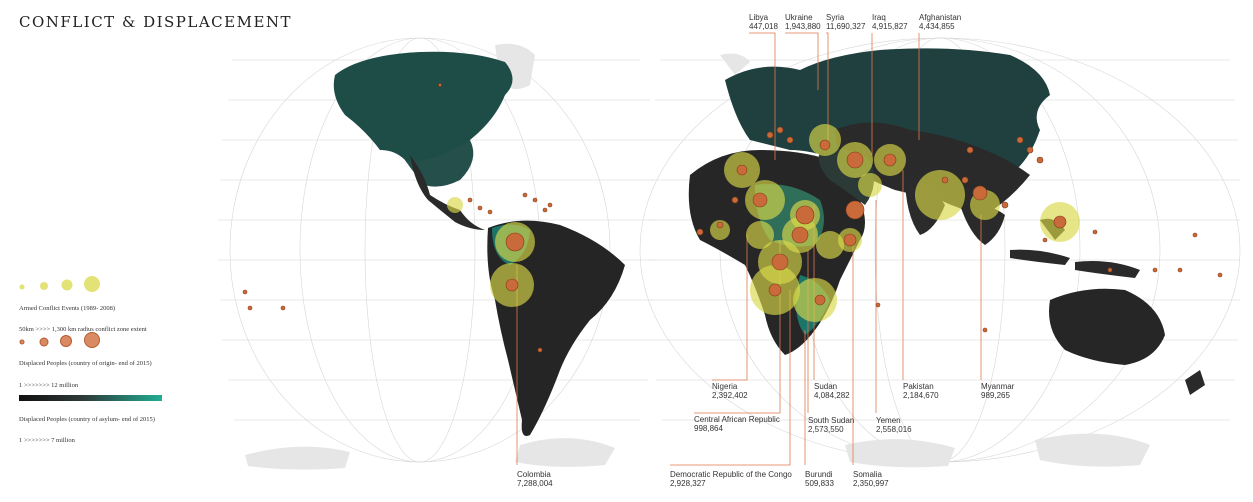 This screenshot has height=502, width=1253. Describe the element at coordinates (940, 17) in the screenshot. I see `country-name: Afghanistan` at that location.